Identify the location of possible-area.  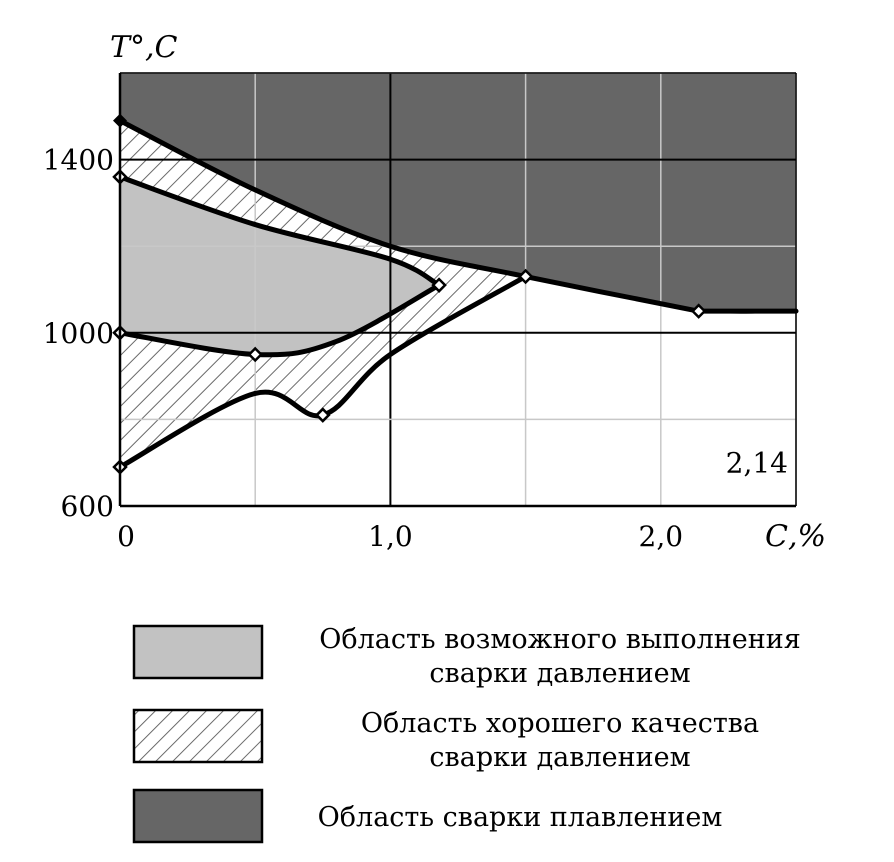
(280, 265).